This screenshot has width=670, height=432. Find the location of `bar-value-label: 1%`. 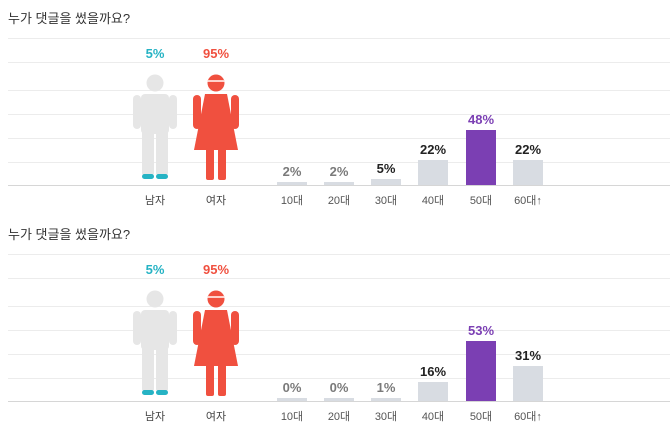

bar-value-label: 1% is located at coordinates (386, 387).